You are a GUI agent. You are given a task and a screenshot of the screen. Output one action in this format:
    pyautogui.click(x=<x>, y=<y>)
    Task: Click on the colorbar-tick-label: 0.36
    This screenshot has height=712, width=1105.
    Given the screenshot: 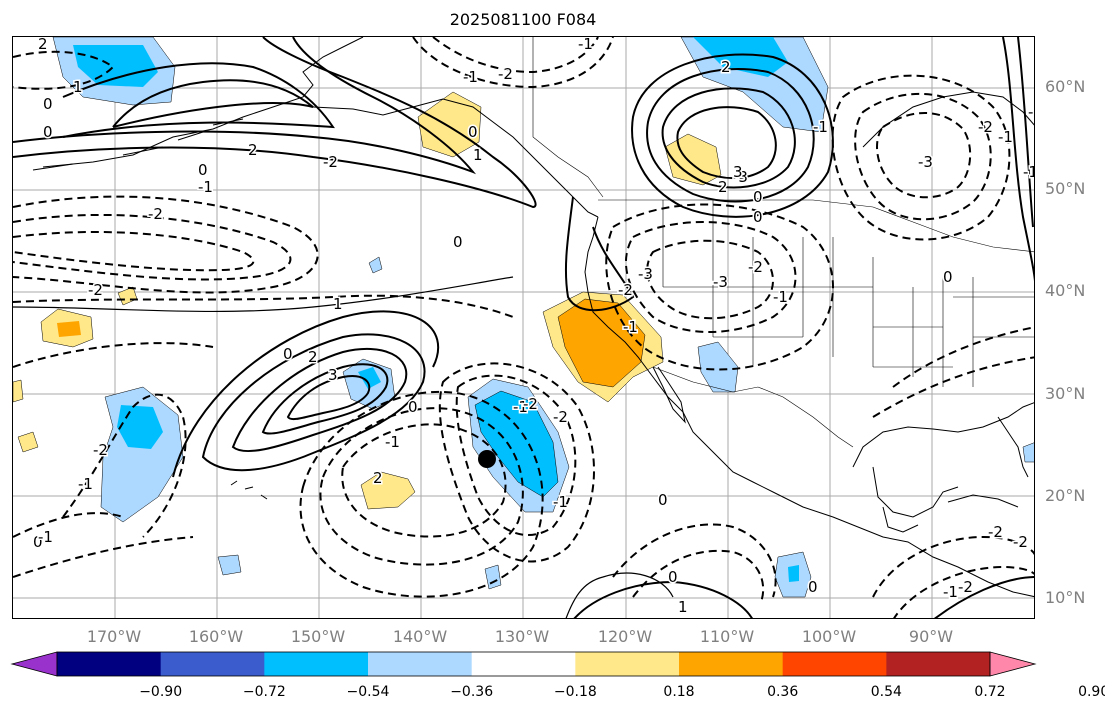 What is the action you would take?
    pyautogui.click(x=783, y=692)
    